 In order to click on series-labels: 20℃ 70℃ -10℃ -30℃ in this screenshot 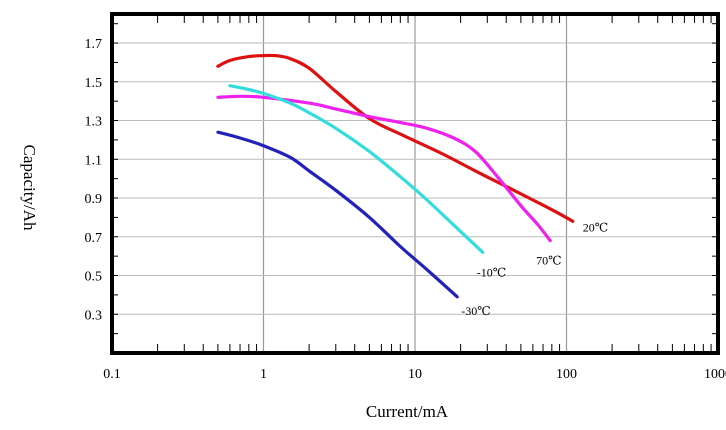, I will do `click(534, 269)`.